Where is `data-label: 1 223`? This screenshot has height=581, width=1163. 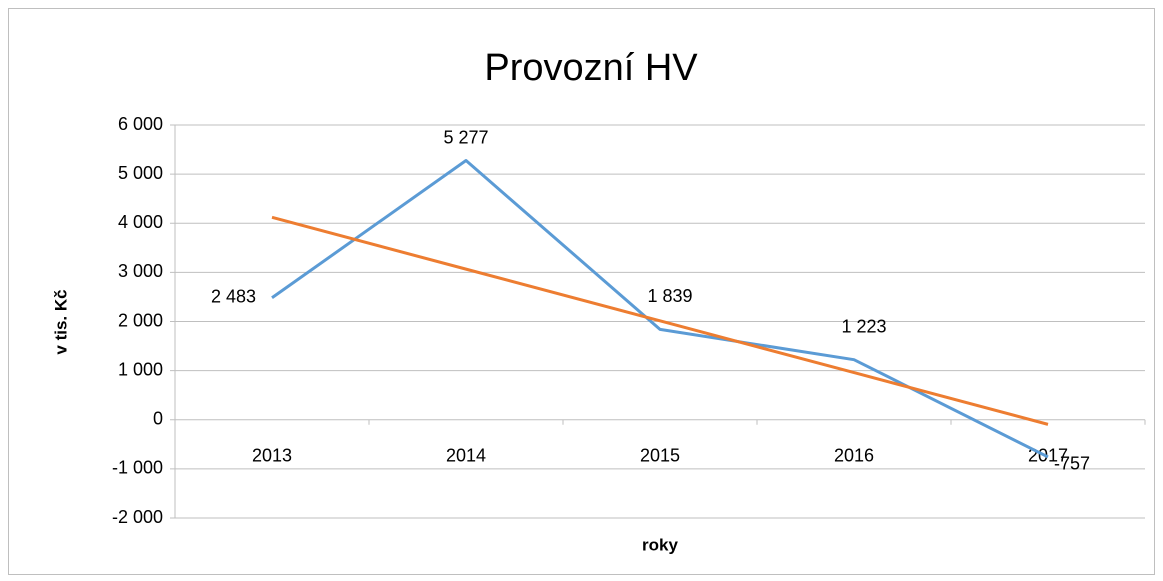
data-label: 1 223 is located at coordinates (863, 326).